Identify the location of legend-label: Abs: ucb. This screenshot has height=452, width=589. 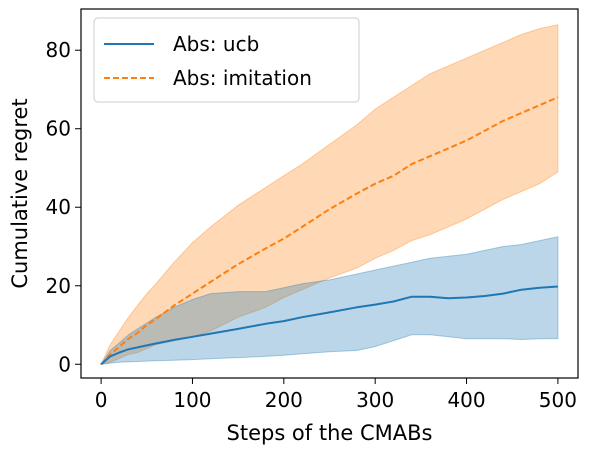
(216, 44).